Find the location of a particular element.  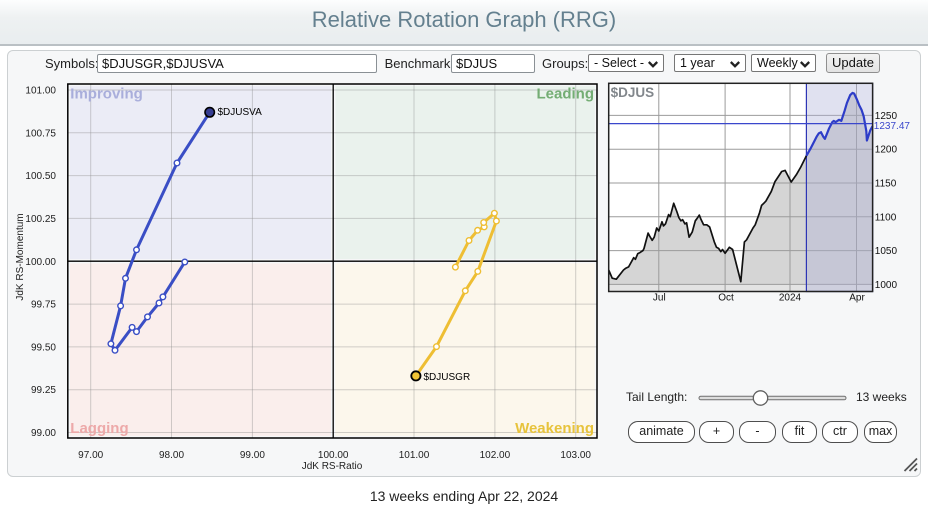

svg-text: 100.75 is located at coordinates (40, 133).